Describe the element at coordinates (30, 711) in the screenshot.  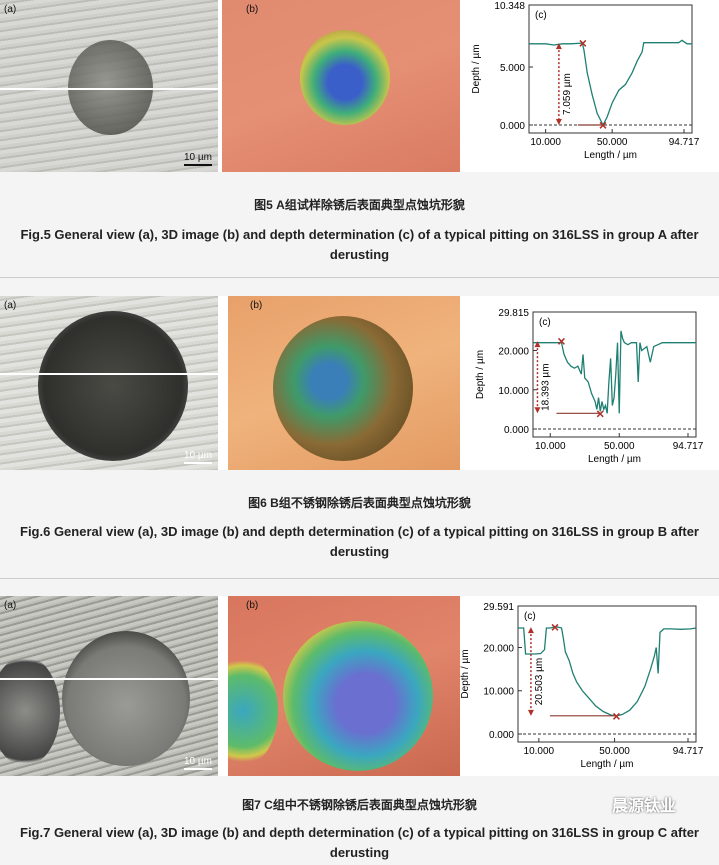
I see `pit-image-small` at that location.